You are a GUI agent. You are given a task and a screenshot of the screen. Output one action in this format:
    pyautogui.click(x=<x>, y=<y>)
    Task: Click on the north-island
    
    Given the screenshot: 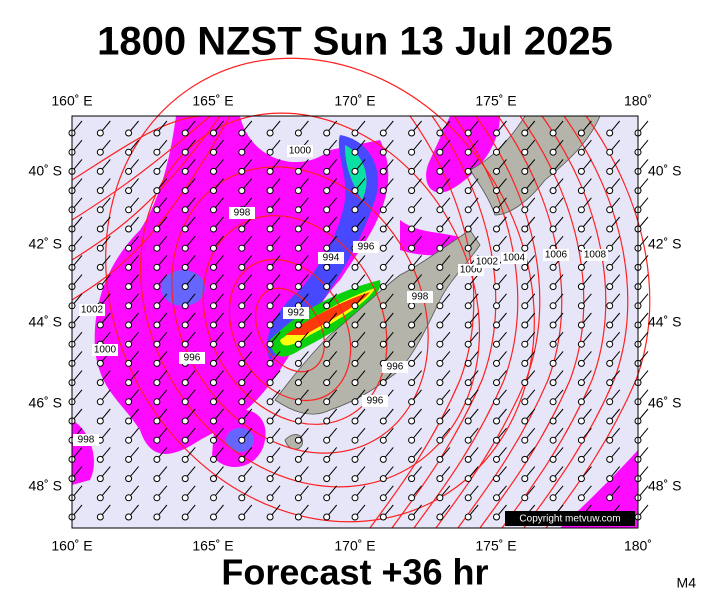 What is the action you would take?
    pyautogui.click(x=535, y=165)
    